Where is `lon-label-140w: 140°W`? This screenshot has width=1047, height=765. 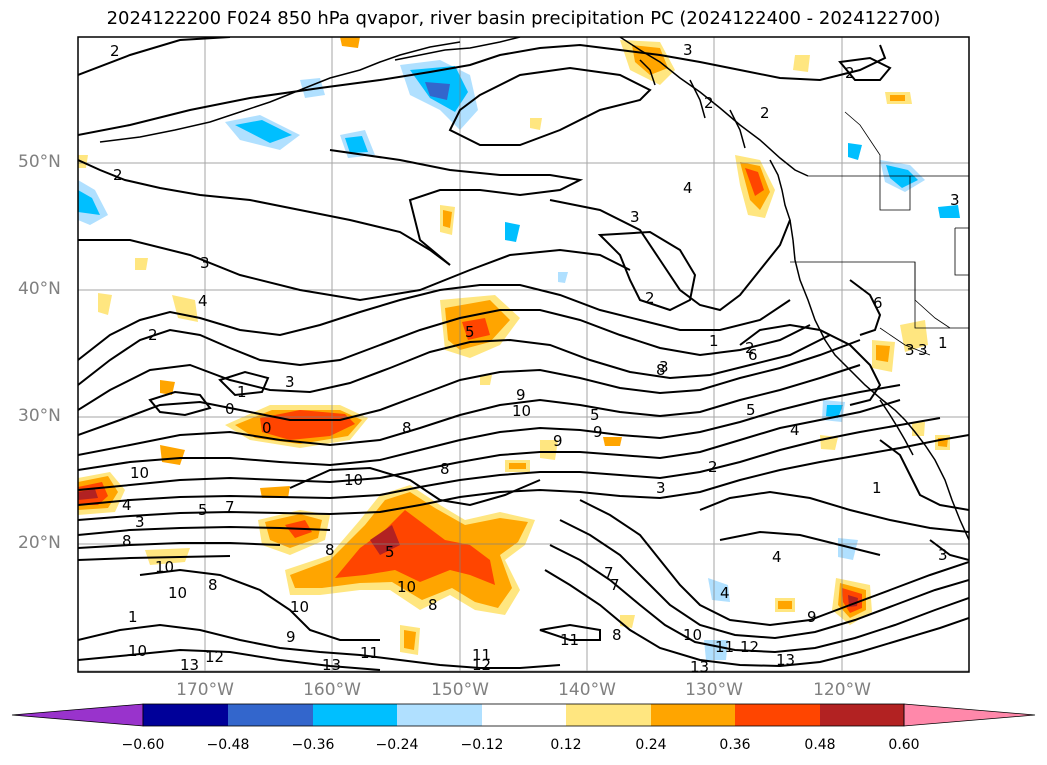
lon-label-140w: 140°W is located at coordinates (587, 690).